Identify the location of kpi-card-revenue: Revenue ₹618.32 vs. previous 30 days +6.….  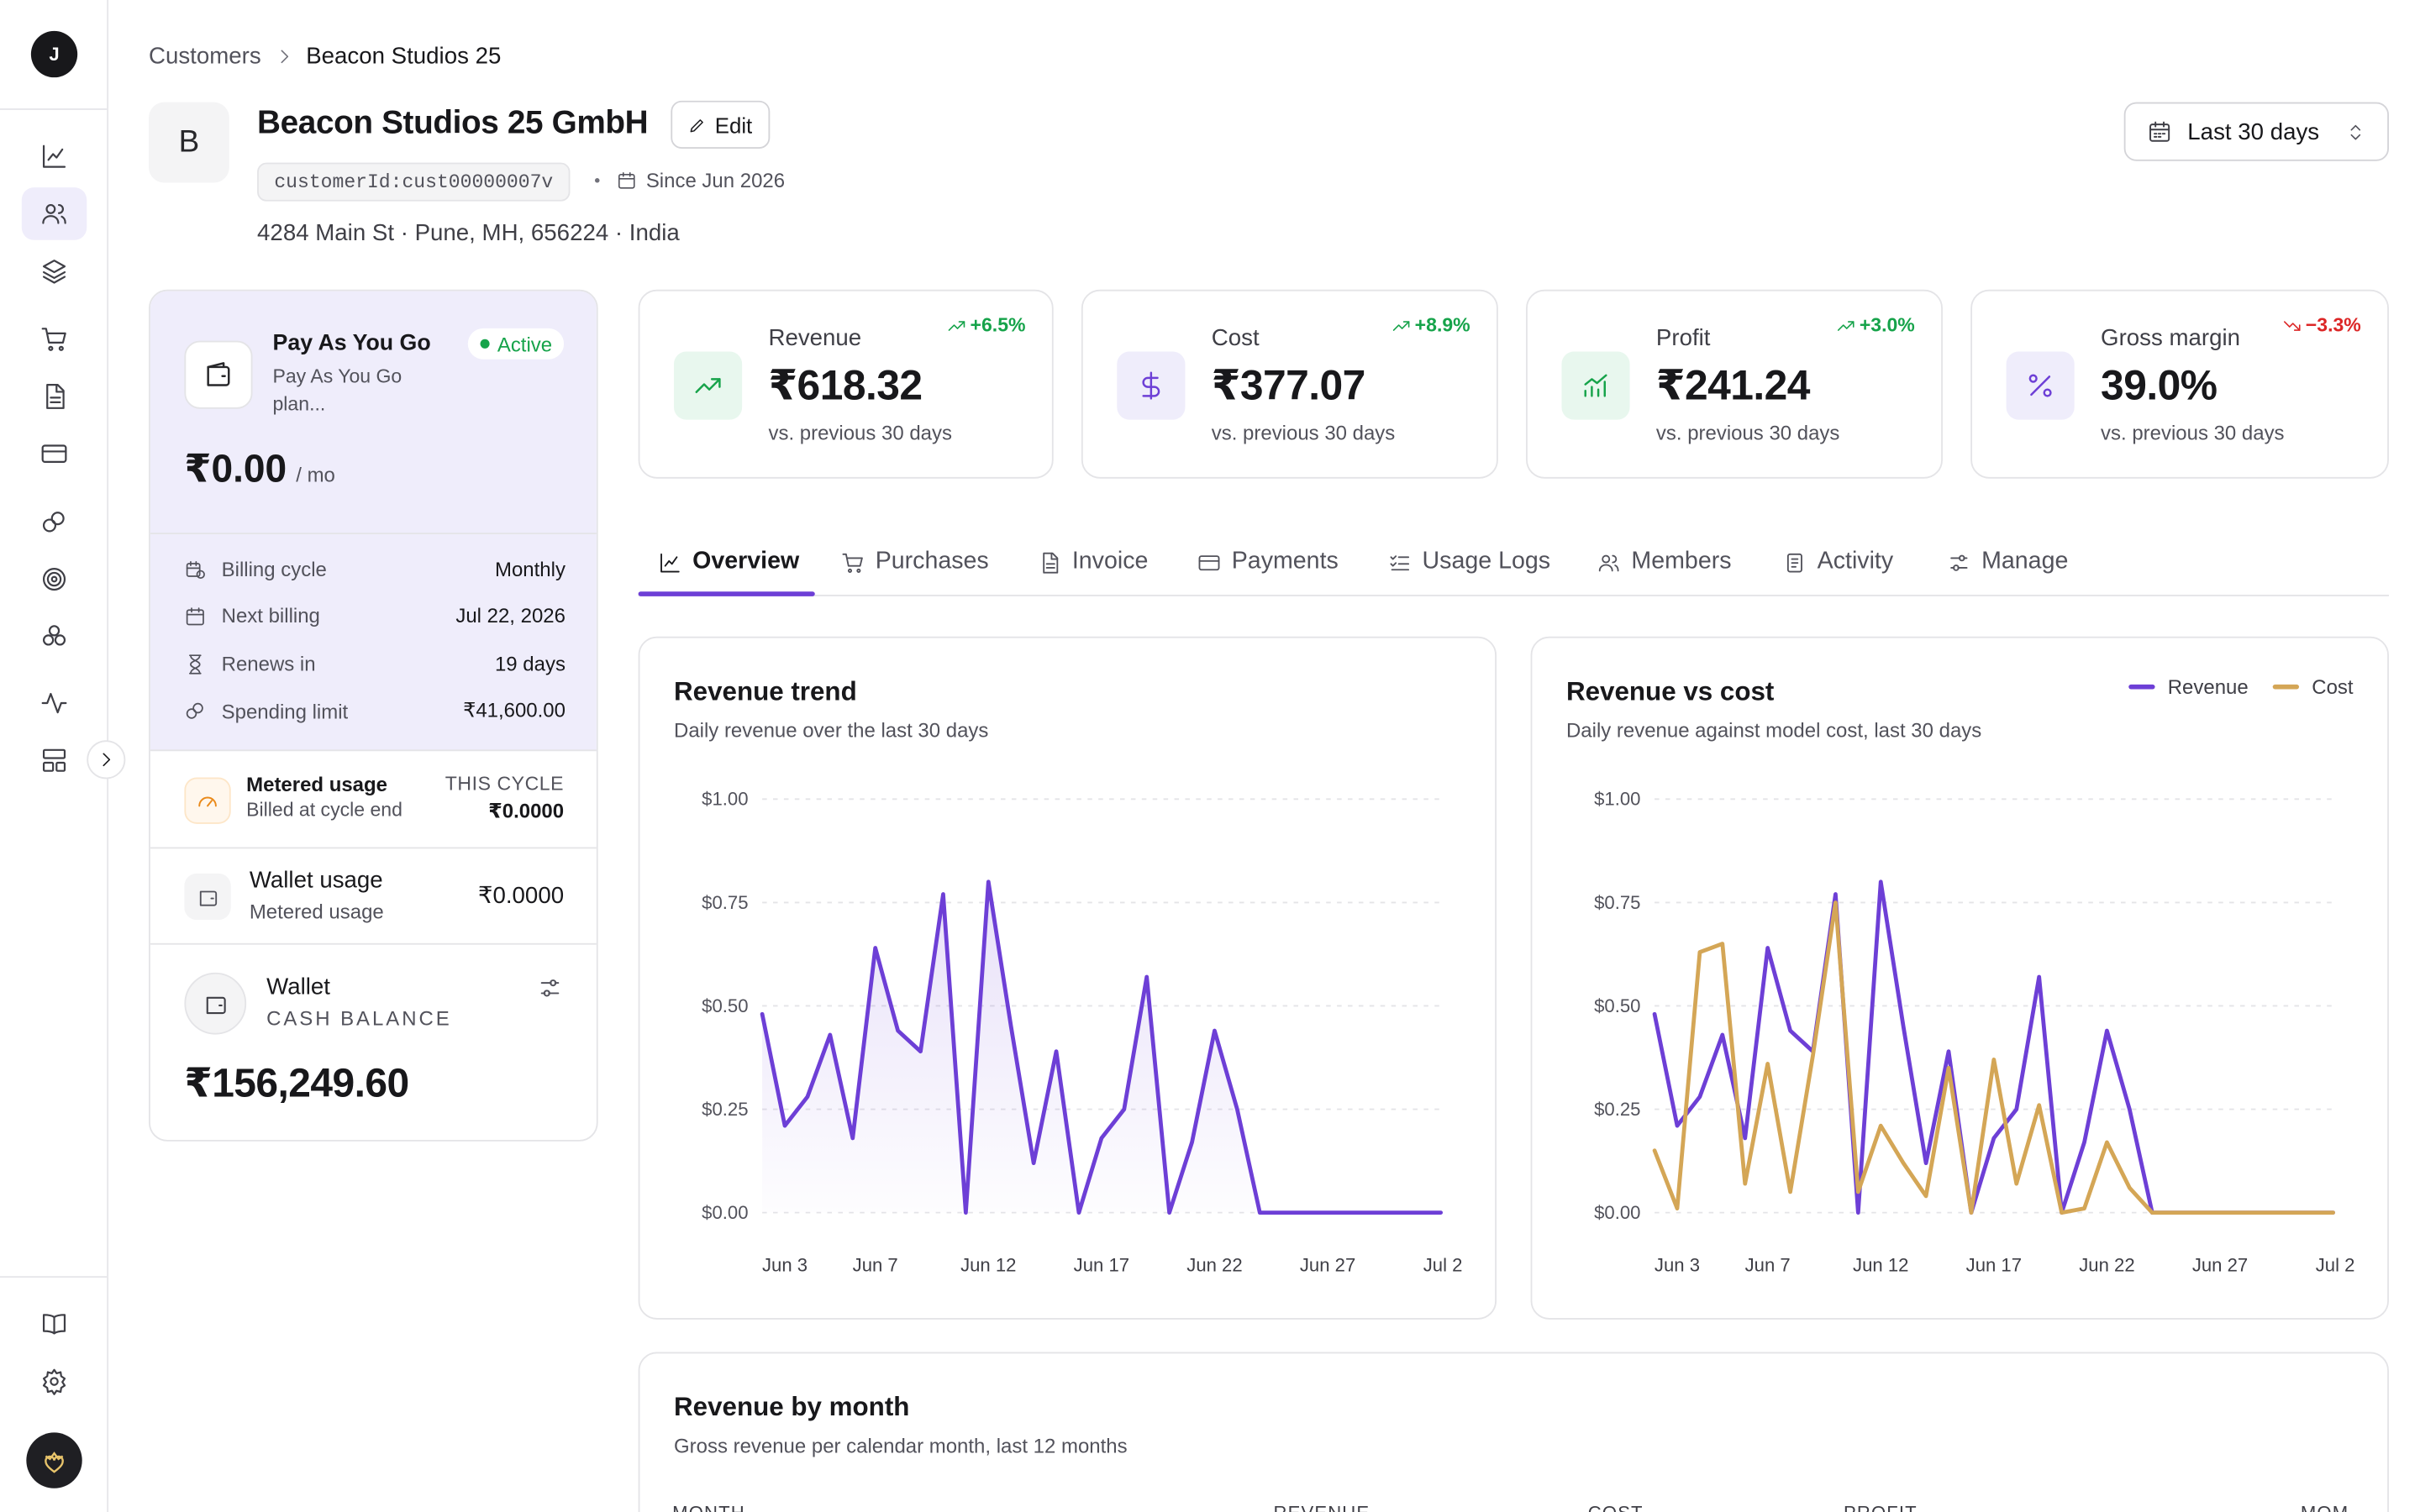
(846, 384).